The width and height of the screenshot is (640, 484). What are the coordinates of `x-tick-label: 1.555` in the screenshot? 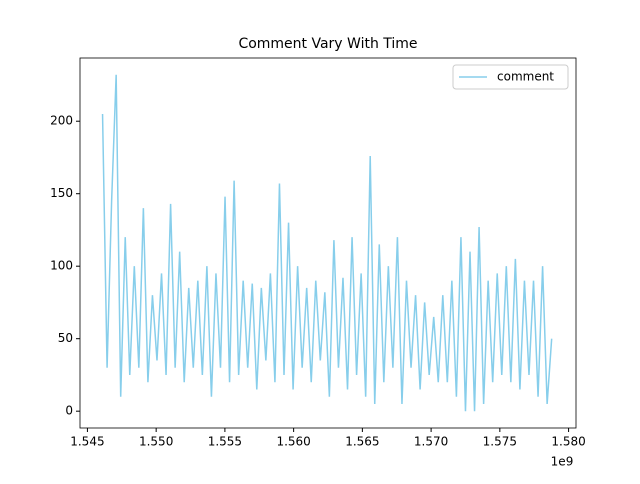 It's located at (225, 442).